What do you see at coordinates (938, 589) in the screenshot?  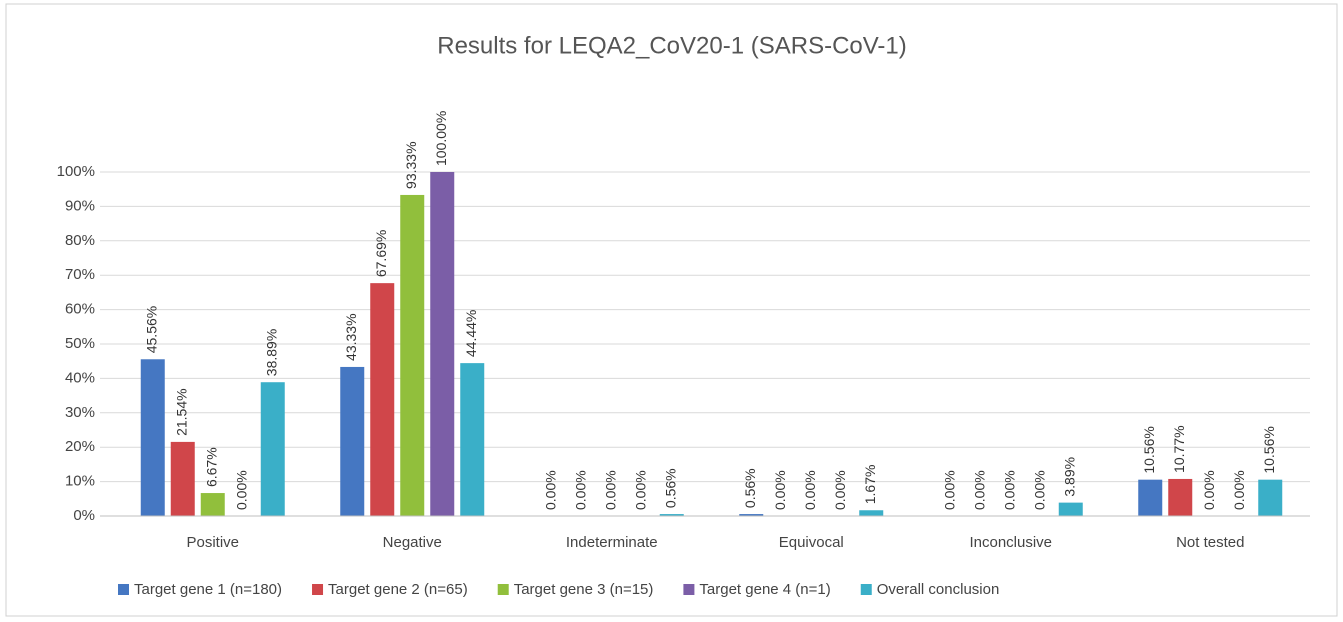 I see `legend-label: Overall conclusion` at bounding box center [938, 589].